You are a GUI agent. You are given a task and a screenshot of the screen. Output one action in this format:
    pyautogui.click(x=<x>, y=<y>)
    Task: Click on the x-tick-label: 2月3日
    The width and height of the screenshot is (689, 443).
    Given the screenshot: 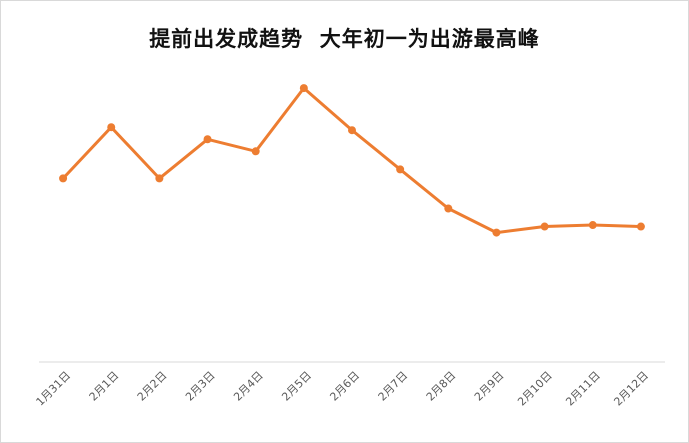 What is the action you would take?
    pyautogui.click(x=200, y=386)
    